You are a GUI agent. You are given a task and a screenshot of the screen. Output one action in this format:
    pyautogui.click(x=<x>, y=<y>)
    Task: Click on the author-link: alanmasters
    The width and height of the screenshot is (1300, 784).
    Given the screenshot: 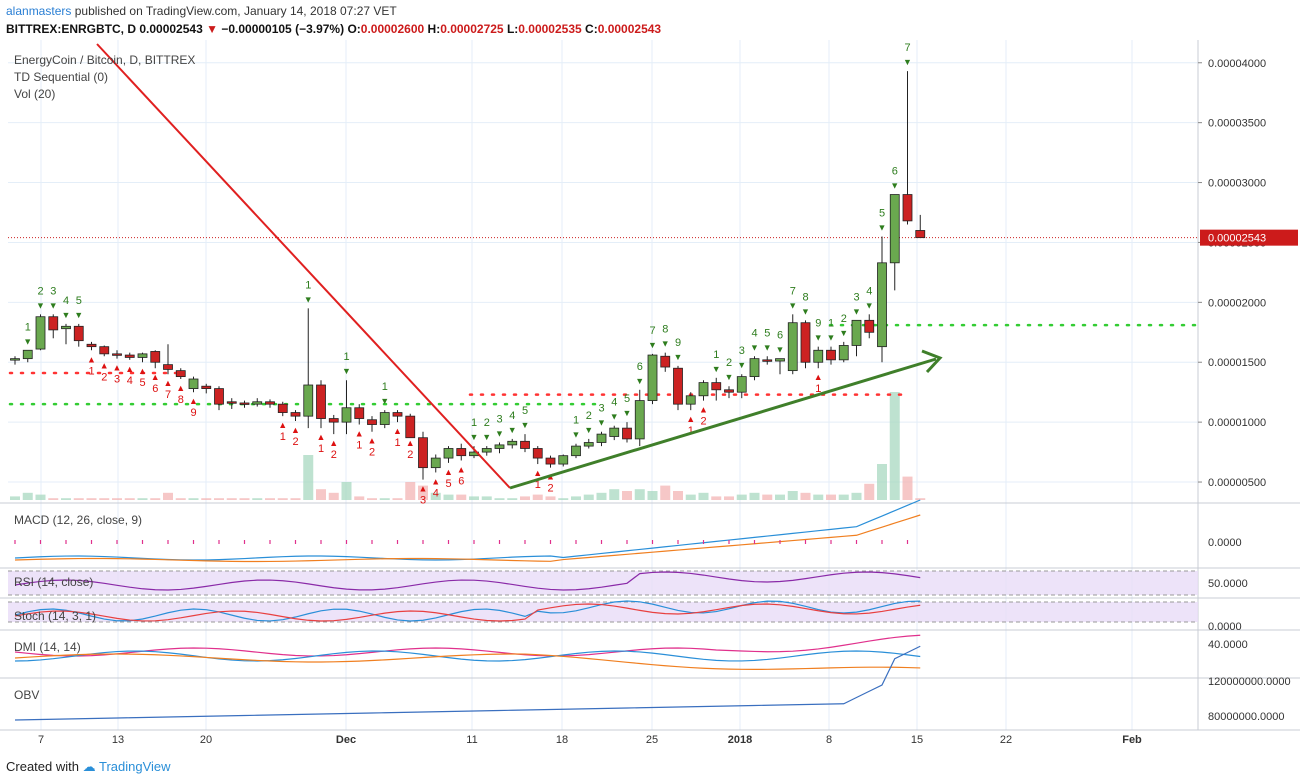 What is the action you would take?
    pyautogui.click(x=39, y=11)
    